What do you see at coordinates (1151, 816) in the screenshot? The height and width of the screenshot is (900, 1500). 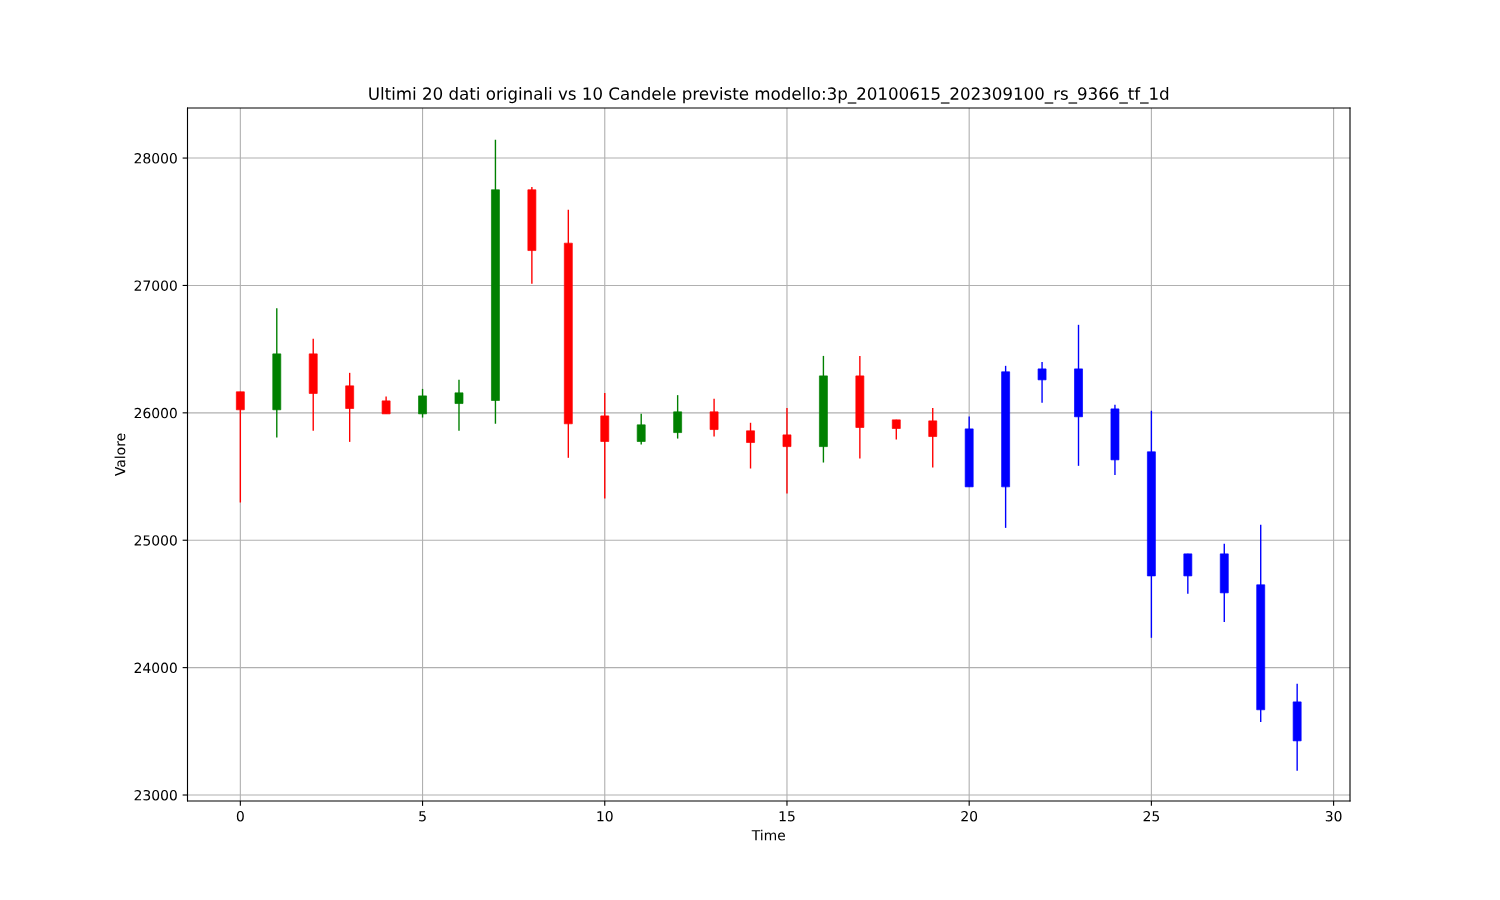 I see `x-tick-label: 25` at bounding box center [1151, 816].